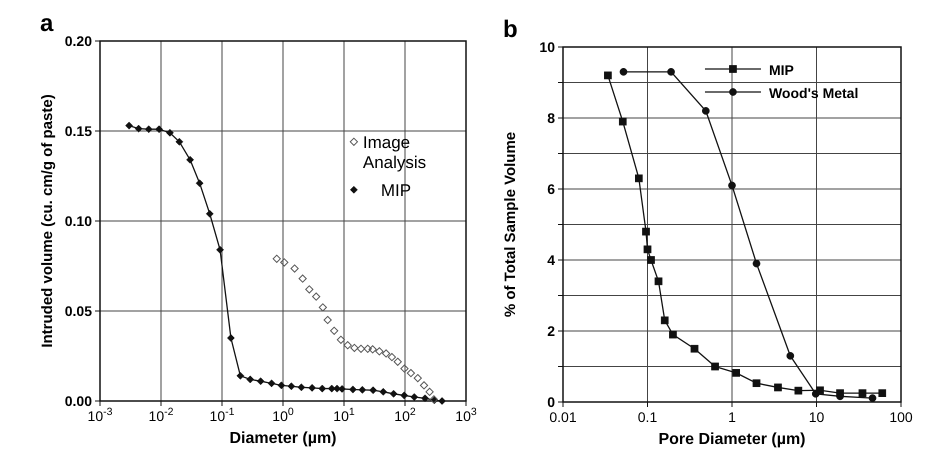 The height and width of the screenshot is (460, 926). Describe the element at coordinates (283, 415) in the screenshot. I see `x-tick-label: 10$^{0}$` at that location.